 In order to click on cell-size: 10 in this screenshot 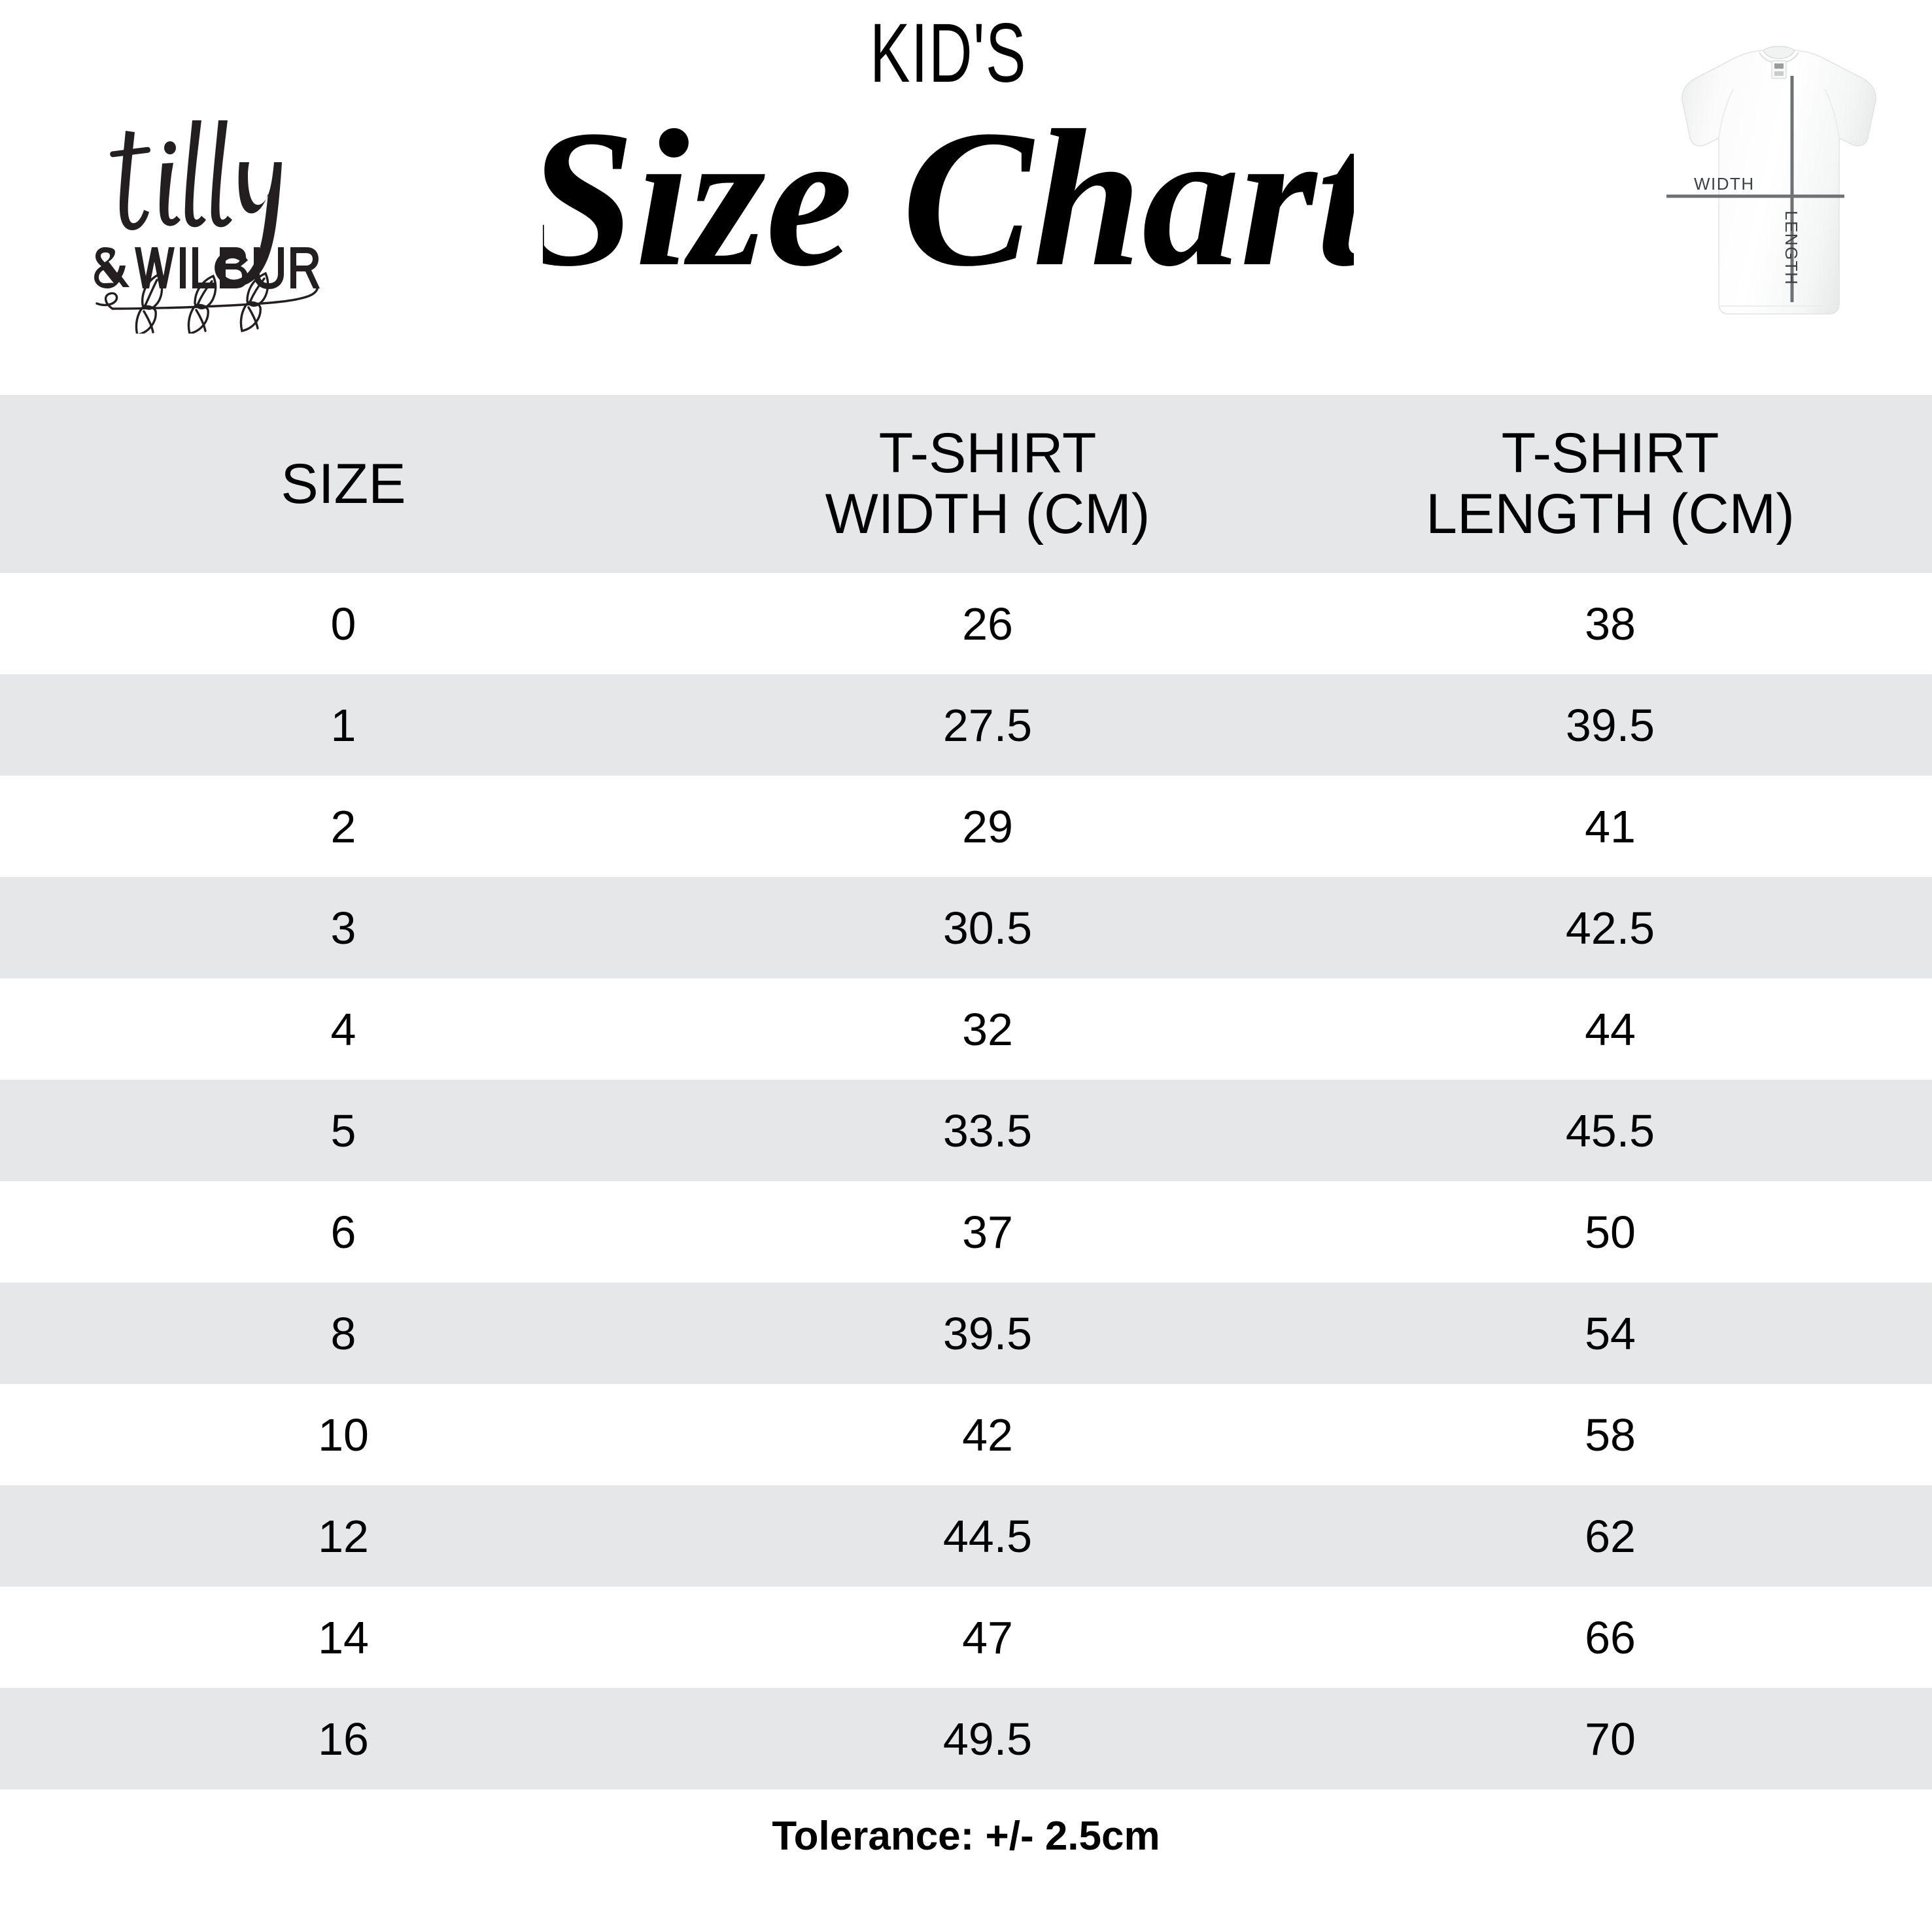, I will do `click(343, 1434)`.